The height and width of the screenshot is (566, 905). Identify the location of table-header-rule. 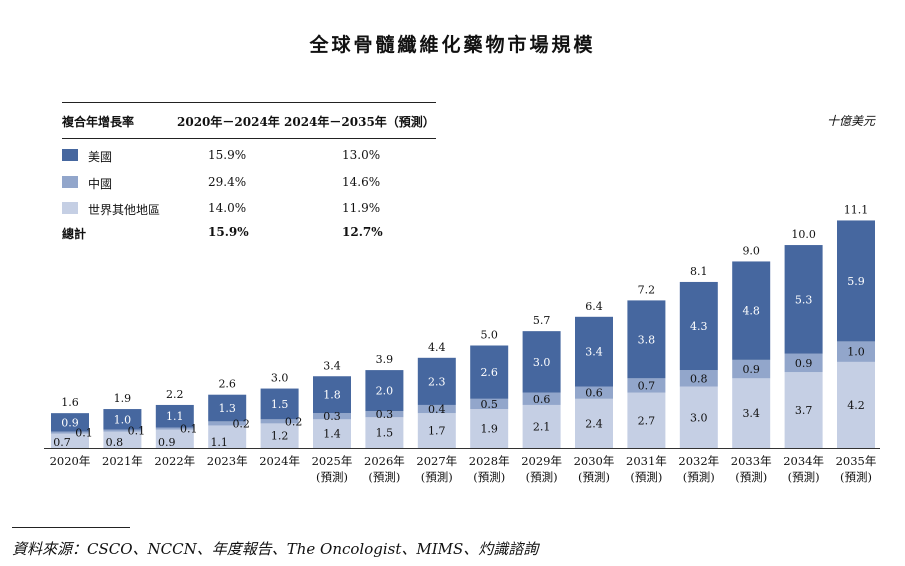
(249, 138).